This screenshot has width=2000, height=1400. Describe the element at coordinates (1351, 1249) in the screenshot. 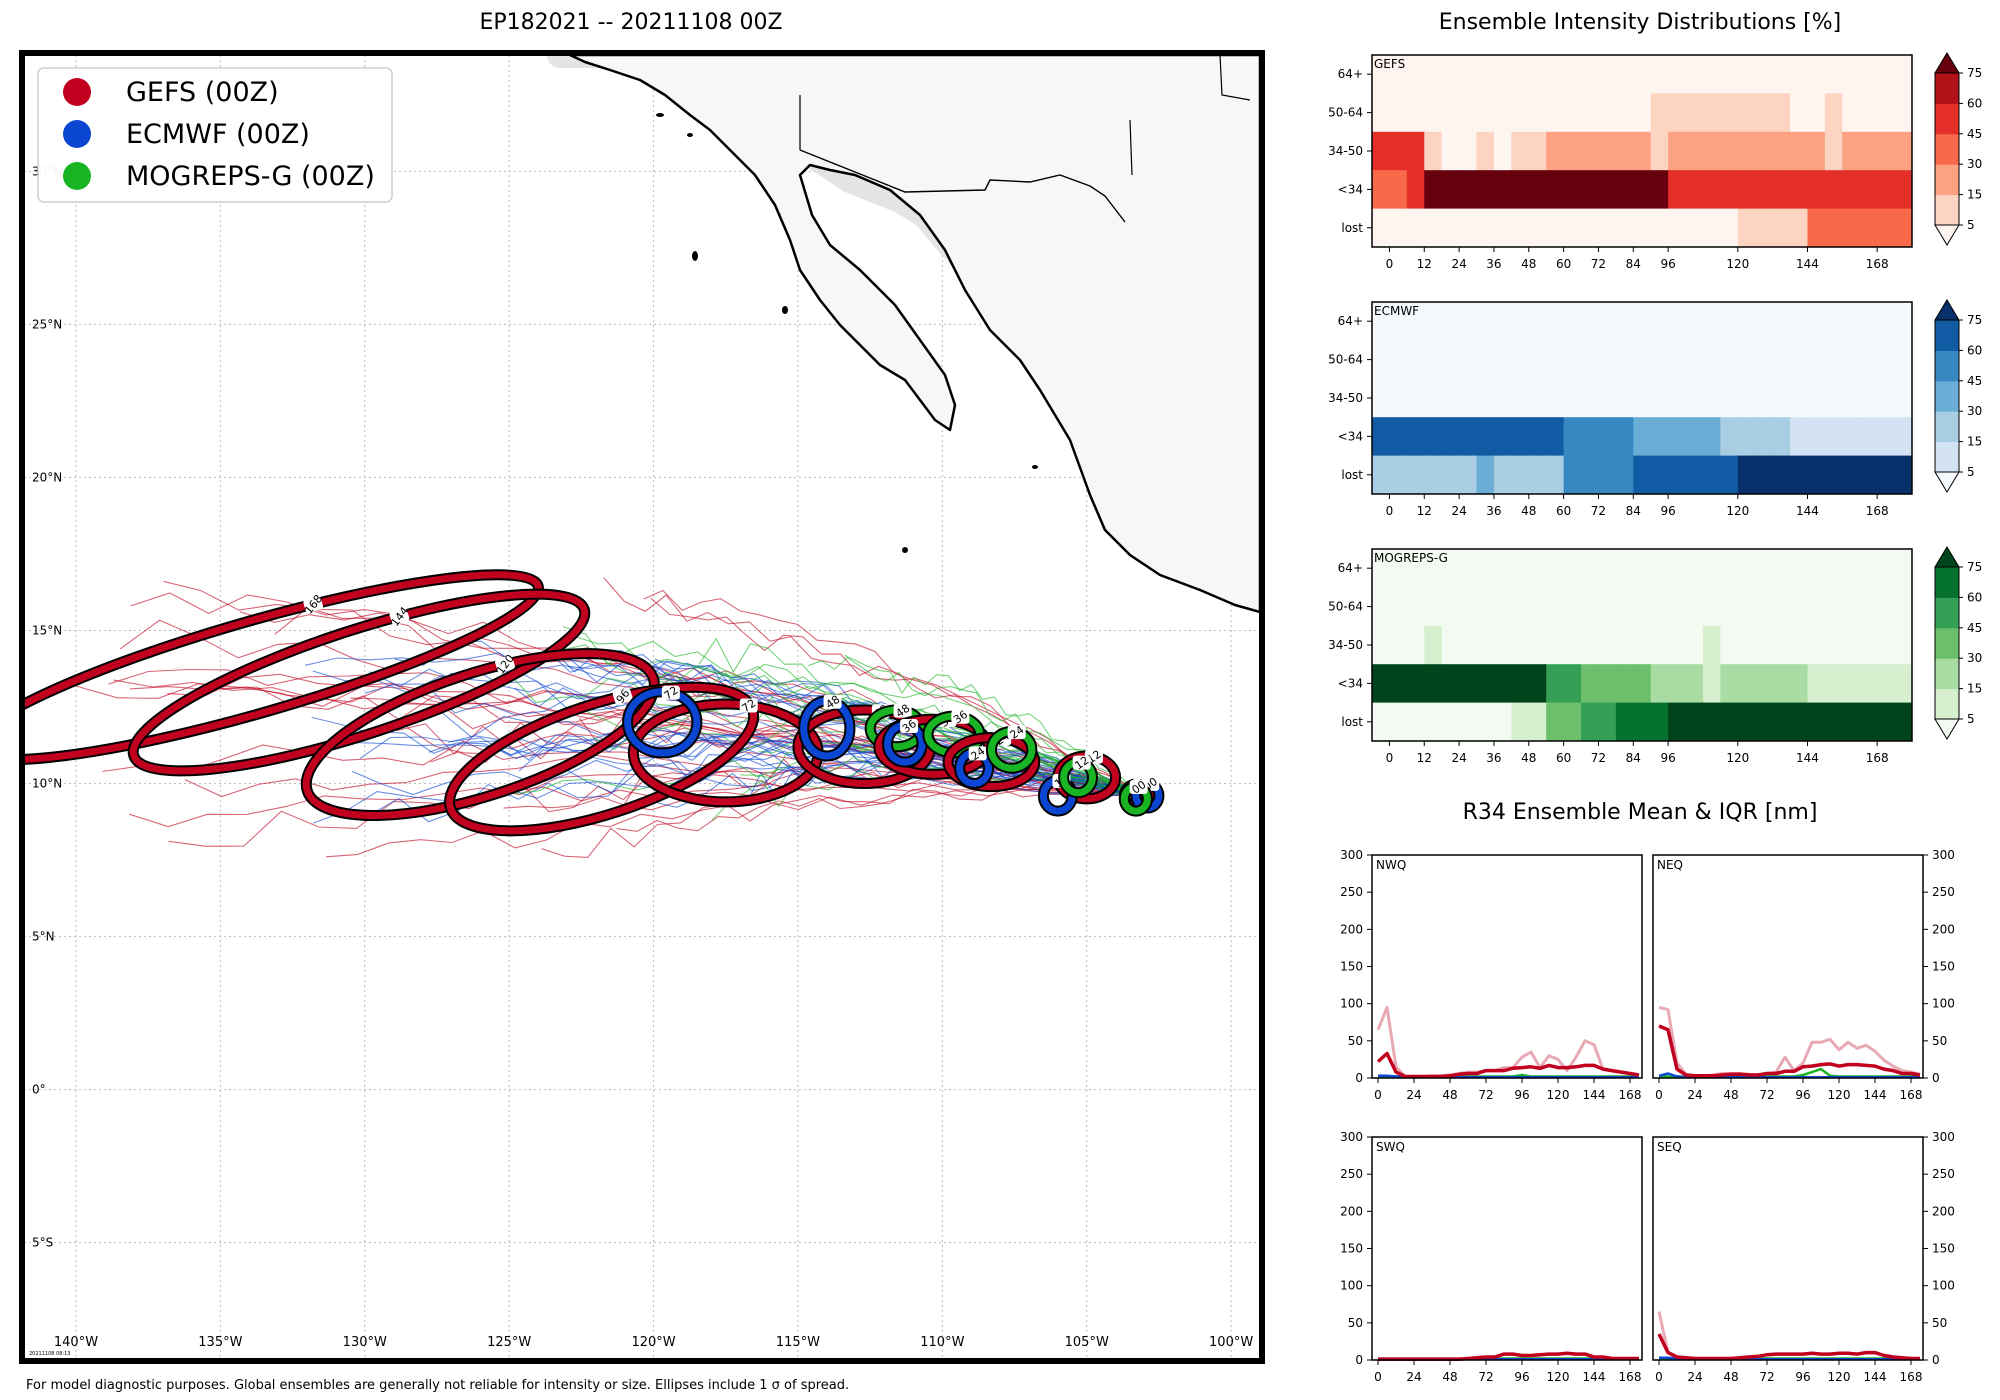

I see `r34-y-tick: 150` at that location.